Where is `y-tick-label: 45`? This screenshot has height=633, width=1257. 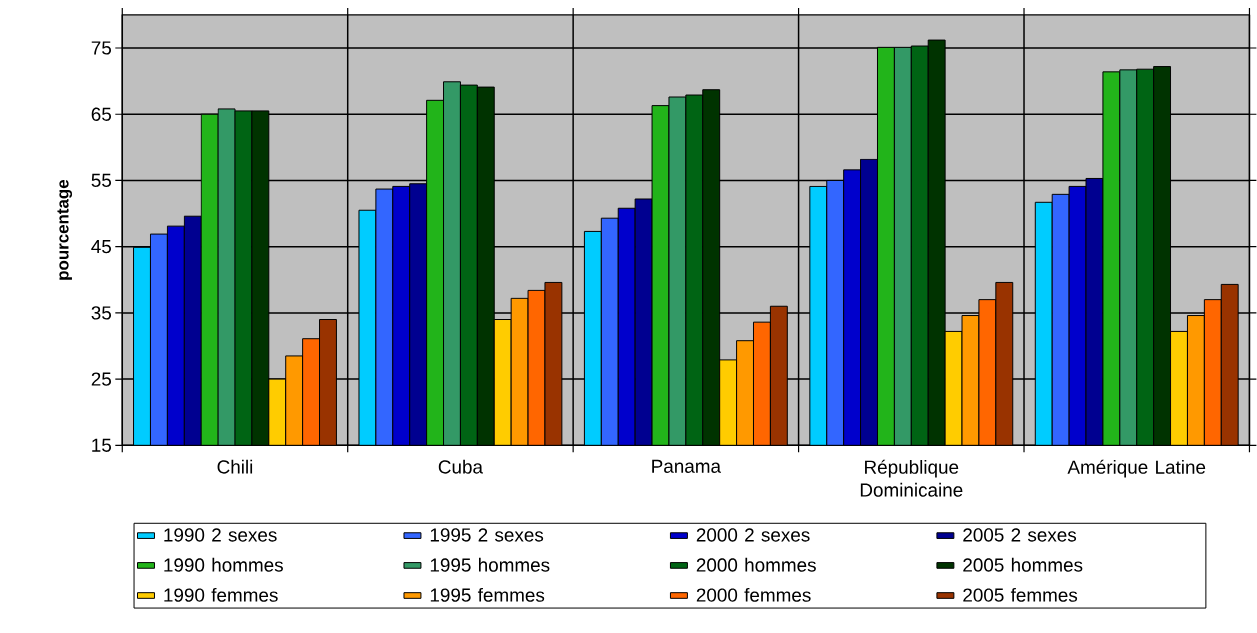 y-tick-label: 45 is located at coordinates (101, 246).